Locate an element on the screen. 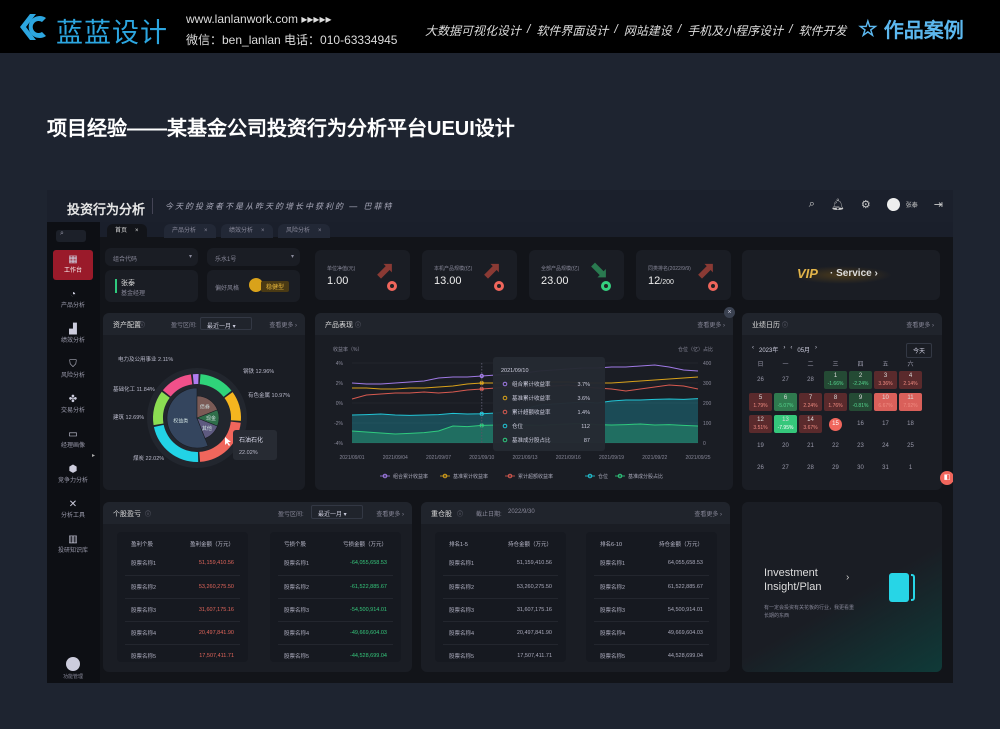 The height and width of the screenshot is (729, 1000). nav-link: 网站建设 is located at coordinates (647, 31).